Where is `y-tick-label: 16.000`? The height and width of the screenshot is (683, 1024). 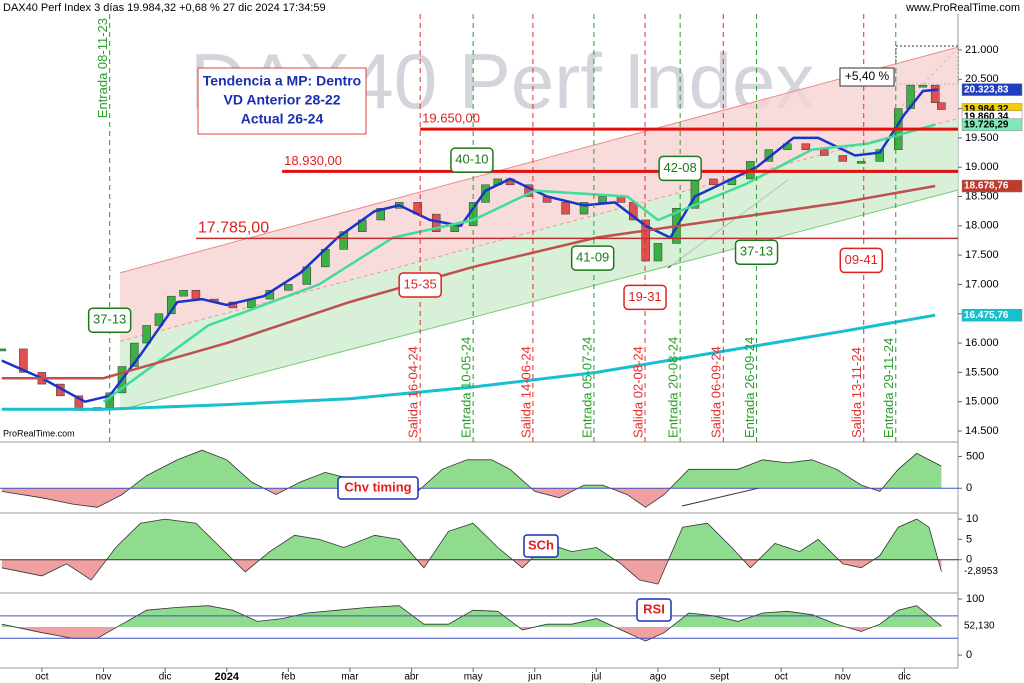 y-tick-label: 16.000 is located at coordinates (982, 343).